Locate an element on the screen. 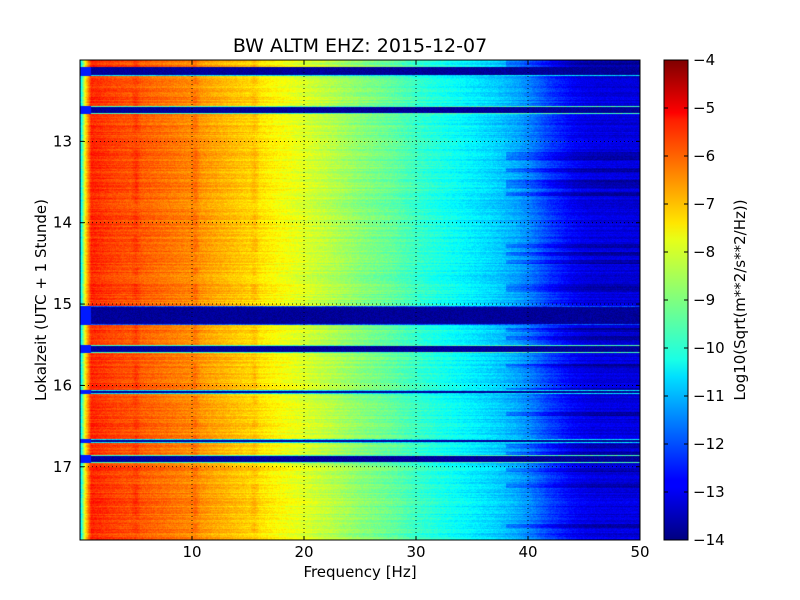 The height and width of the screenshot is (600, 800). colorbar-tick-label: −14 is located at coordinates (709, 540).